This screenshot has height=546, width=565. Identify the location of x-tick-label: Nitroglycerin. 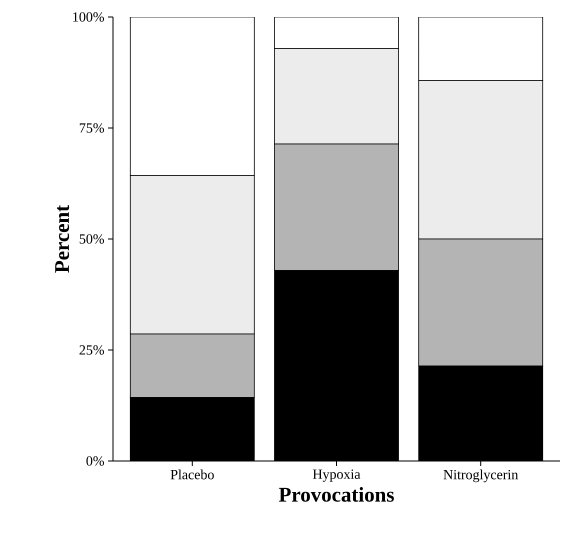
(481, 476).